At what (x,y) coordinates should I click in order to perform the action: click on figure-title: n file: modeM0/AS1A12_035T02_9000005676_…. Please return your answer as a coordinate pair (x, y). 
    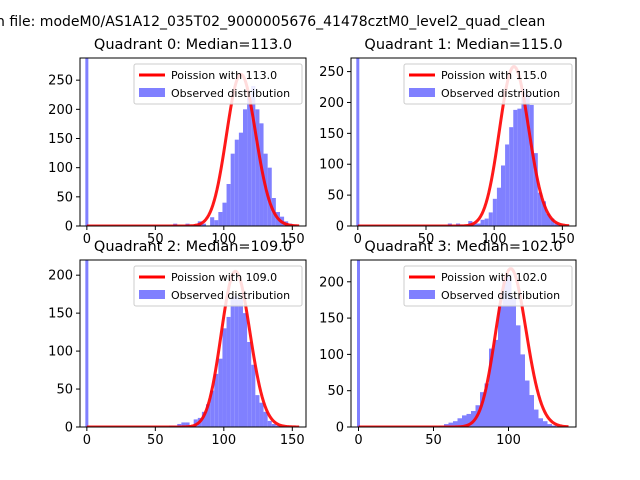
    Looking at the image, I should click on (272, 22).